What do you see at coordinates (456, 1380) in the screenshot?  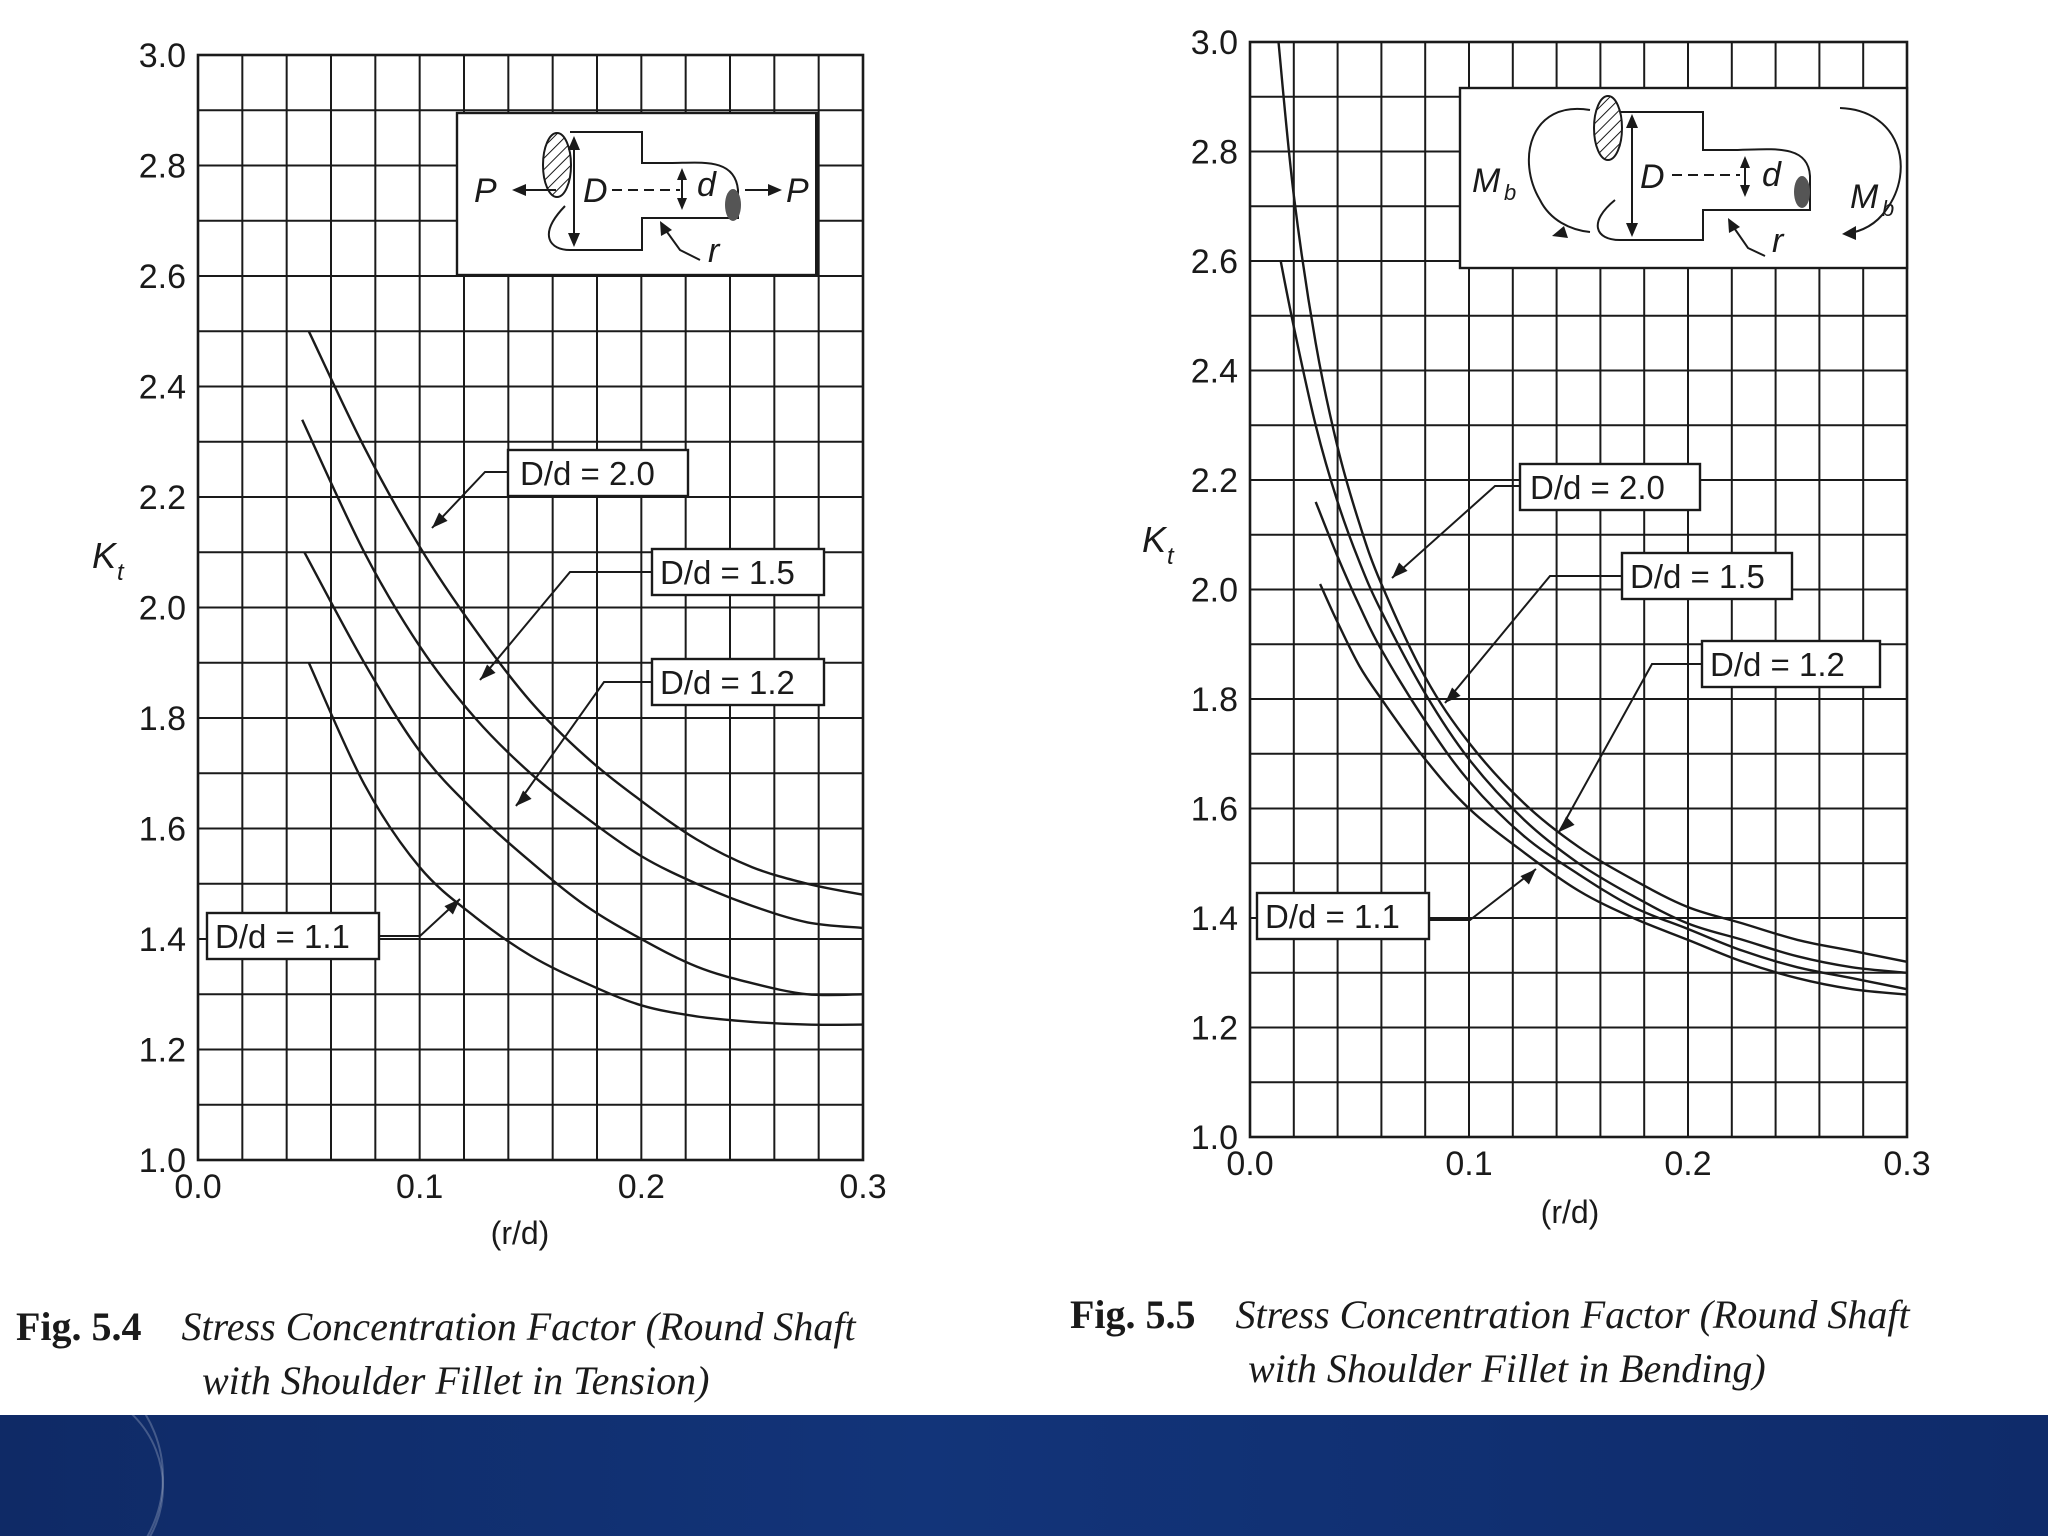 I see `caption-text-line2: with Shoulder Fillet in Tension)` at bounding box center [456, 1380].